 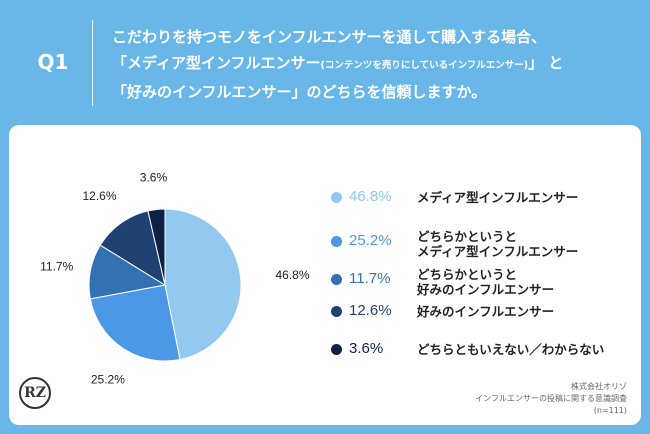 What do you see at coordinates (329, 37) in the screenshot?
I see `question-line-1: こだわりを持つモノをインフルエンサーを通して購入する場合、` at bounding box center [329, 37].